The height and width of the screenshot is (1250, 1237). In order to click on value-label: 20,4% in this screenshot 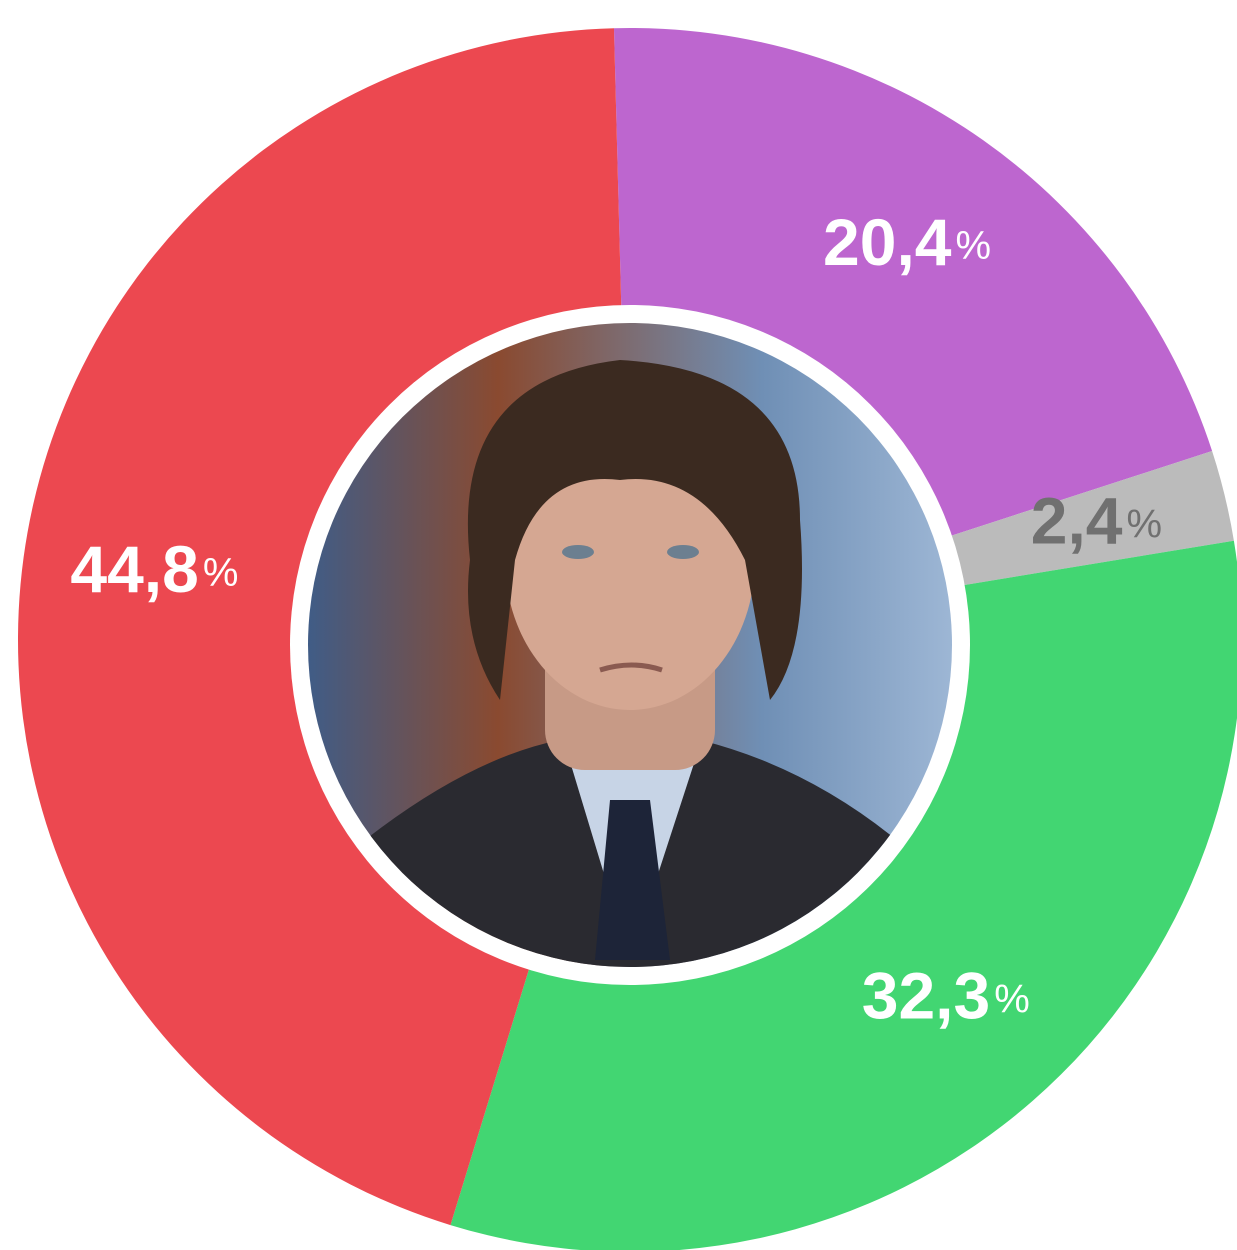, I will do `click(907, 242)`.